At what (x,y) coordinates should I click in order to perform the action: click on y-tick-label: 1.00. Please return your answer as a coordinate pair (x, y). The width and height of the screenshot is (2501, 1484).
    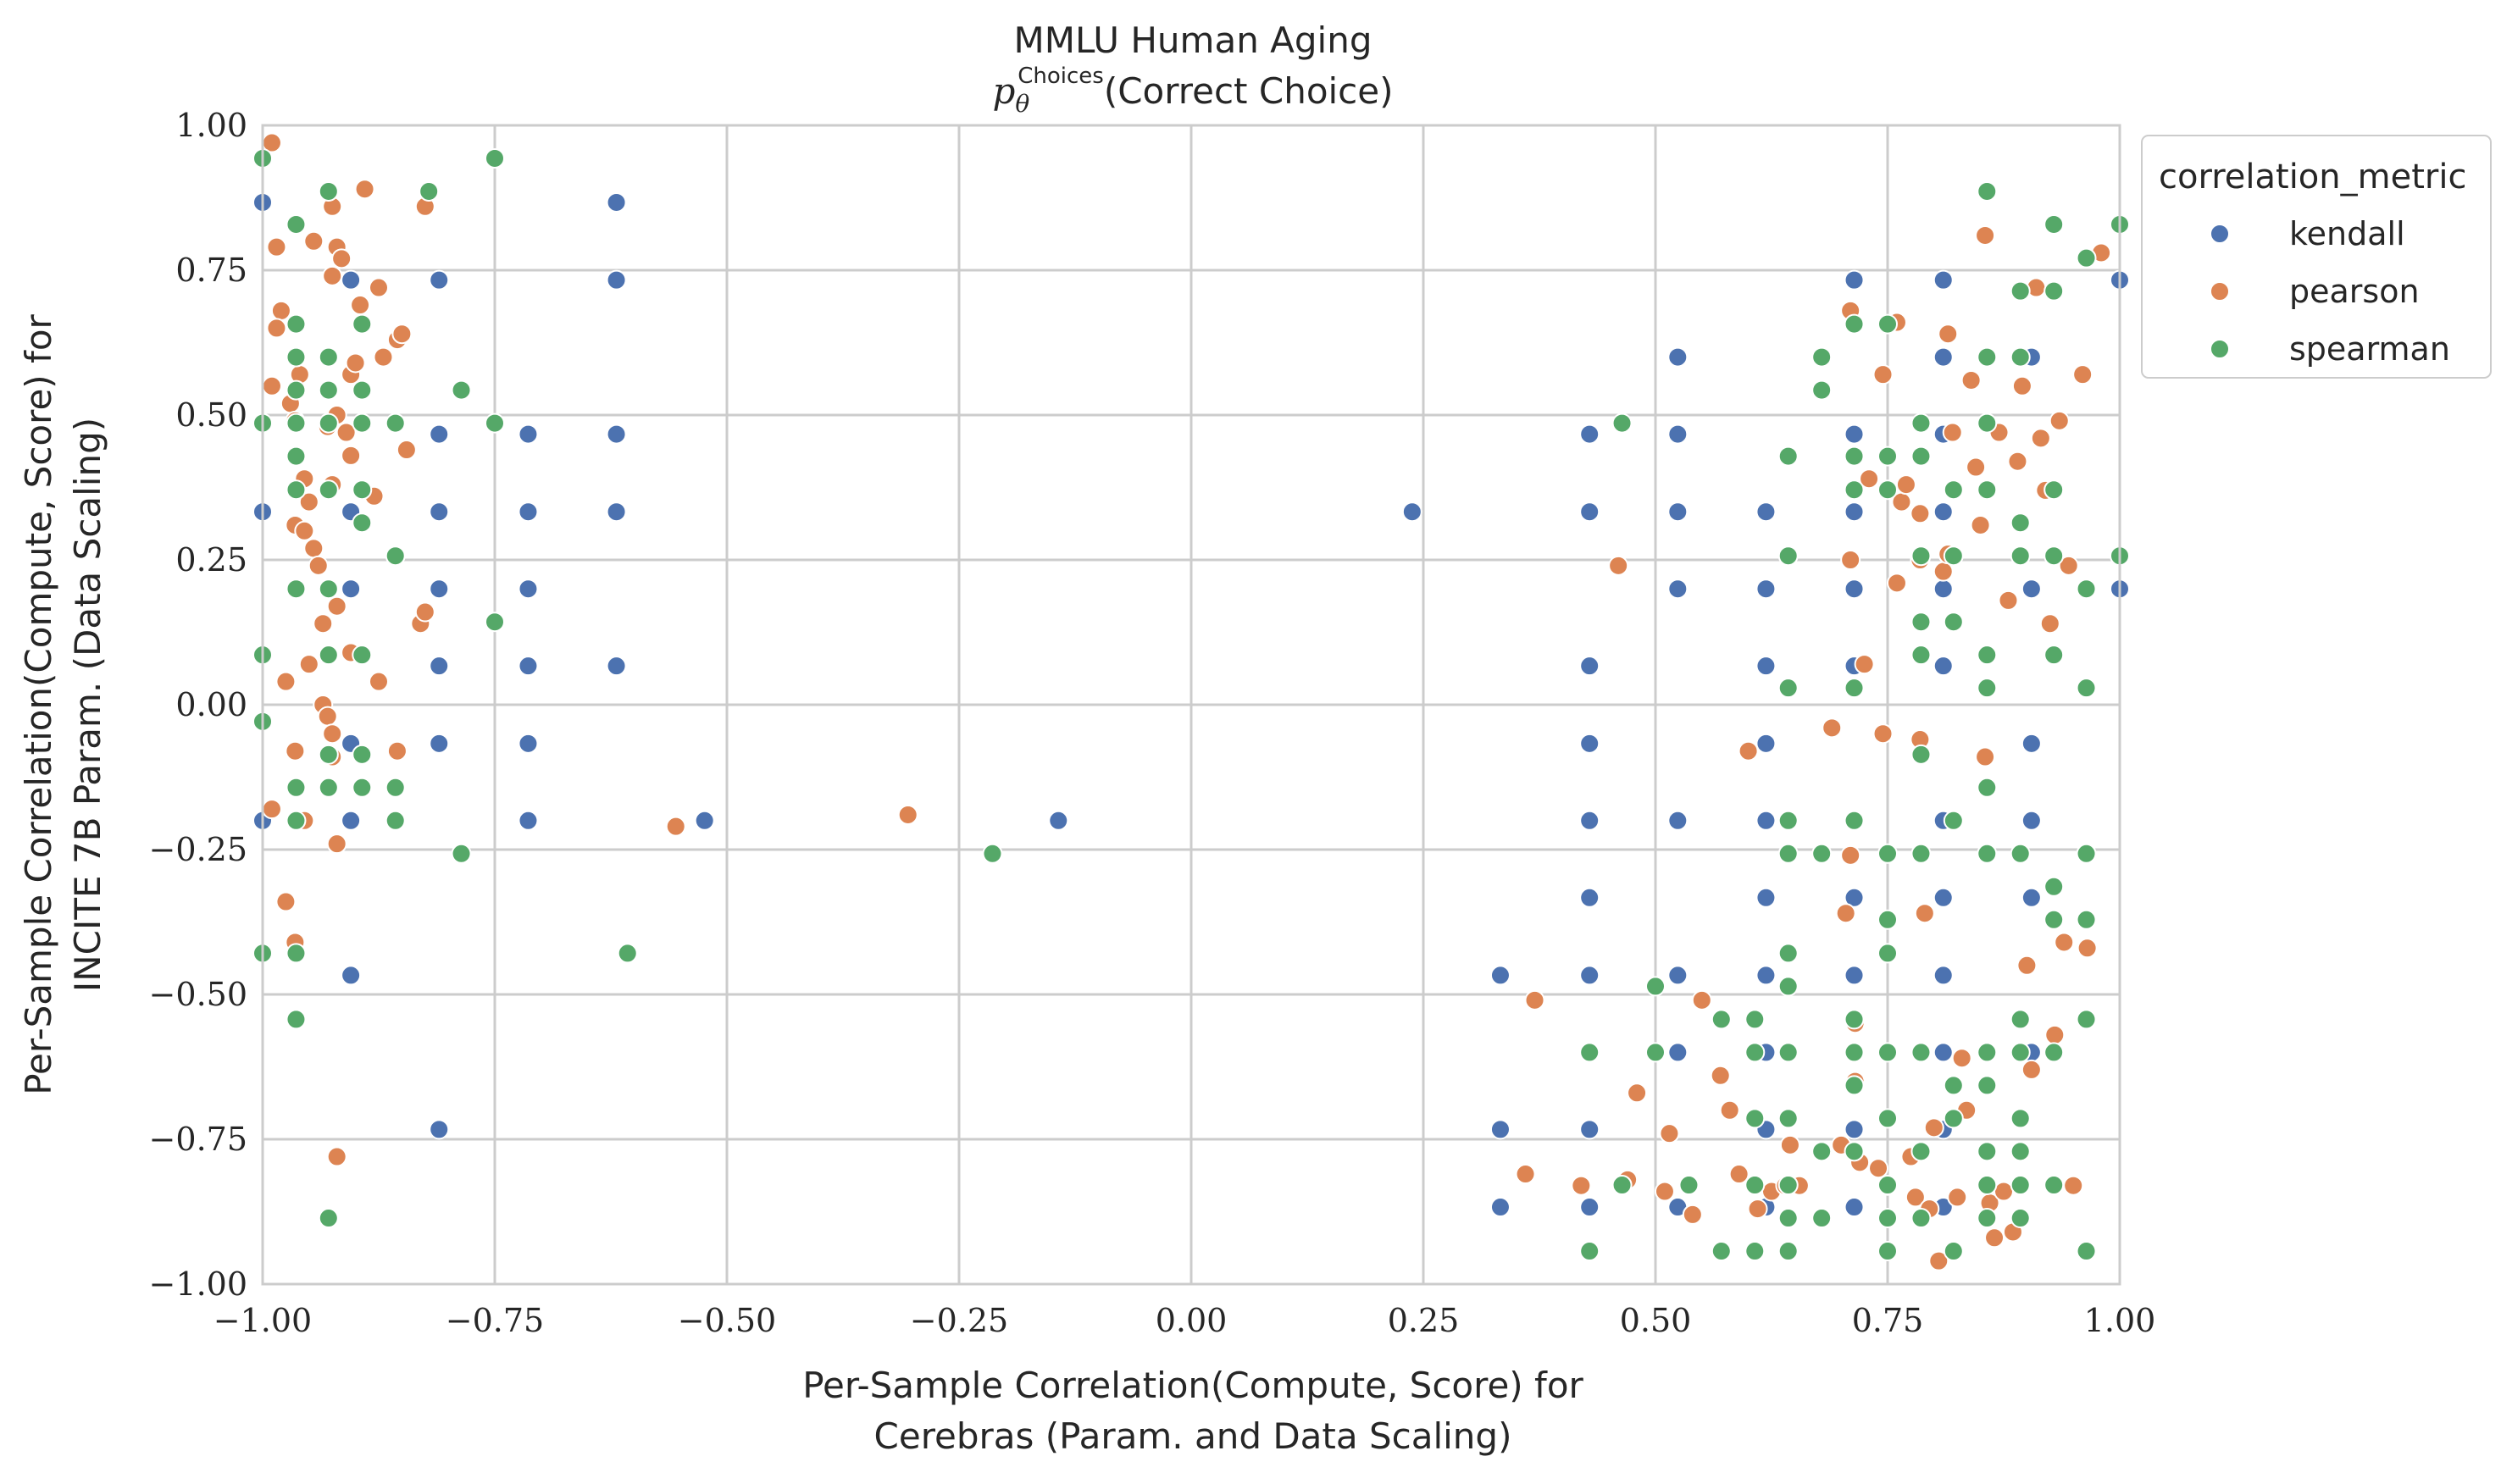
    Looking at the image, I should click on (211, 125).